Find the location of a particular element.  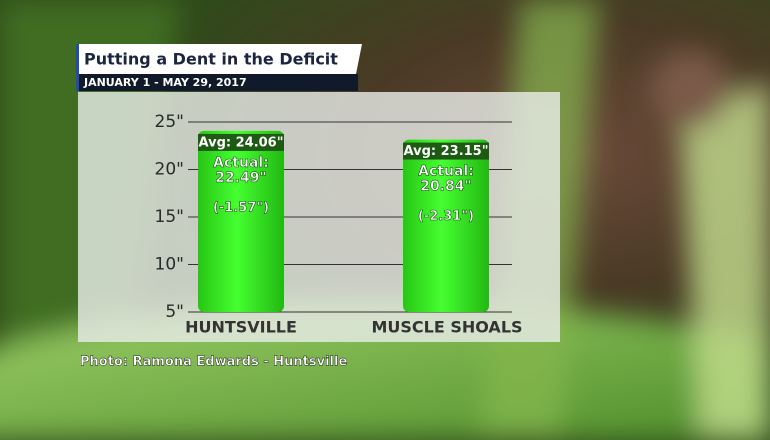

subtitle-box is located at coordinates (217, 82).